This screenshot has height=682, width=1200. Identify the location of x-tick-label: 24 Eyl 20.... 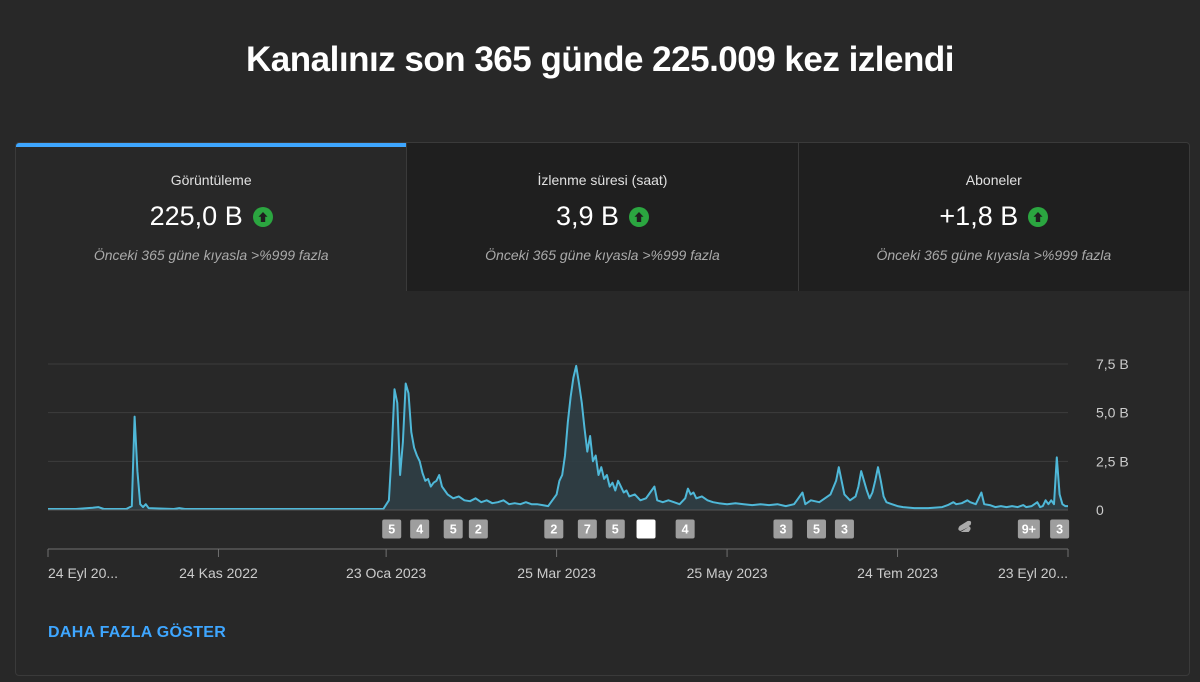
(83, 573).